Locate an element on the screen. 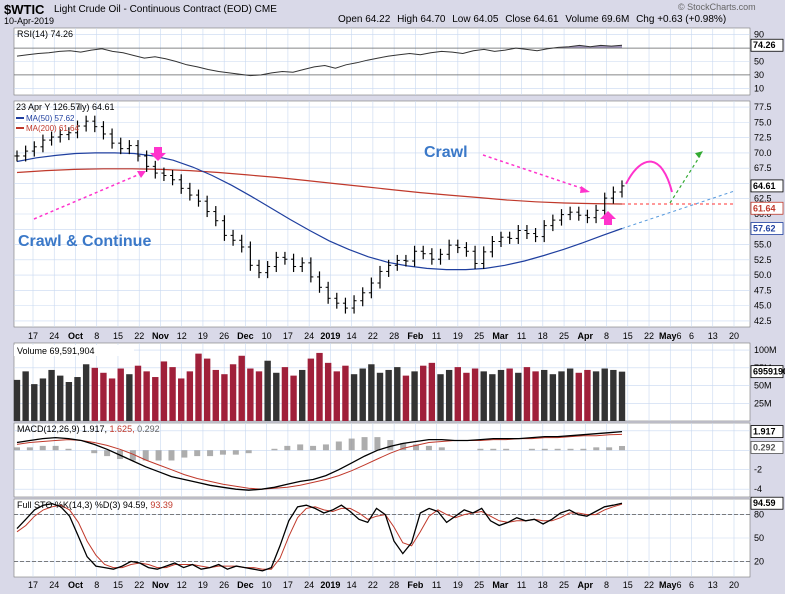  macd-y-tick-label: -2 is located at coordinates (758, 470).